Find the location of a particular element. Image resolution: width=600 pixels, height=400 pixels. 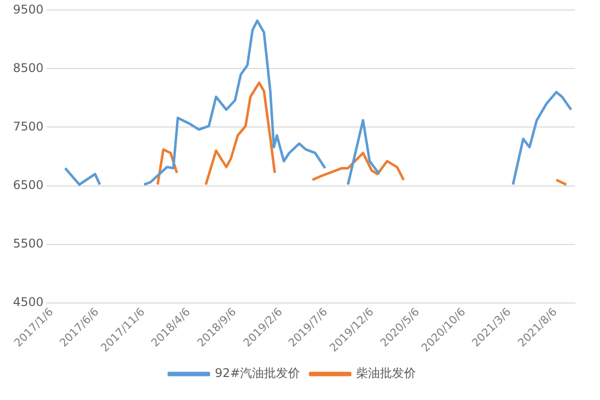

y-tick-label: 6500 is located at coordinates (28, 185).